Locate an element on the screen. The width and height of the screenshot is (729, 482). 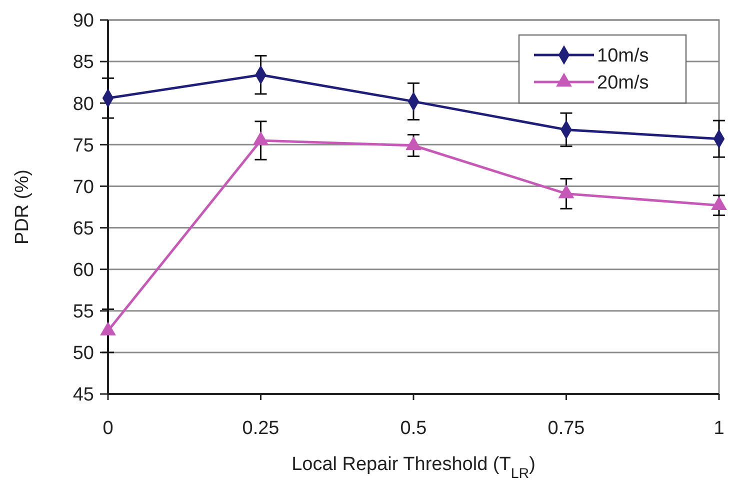
y-tick-label: 55 is located at coordinates (83, 312).